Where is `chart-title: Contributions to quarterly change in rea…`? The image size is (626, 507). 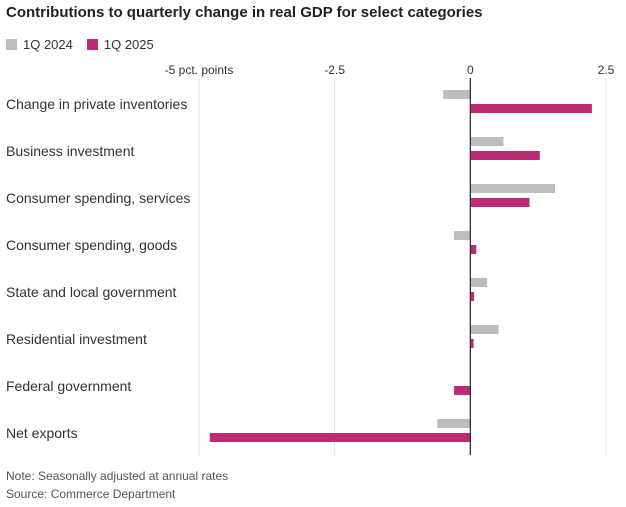 chart-title: Contributions to quarterly change in rea… is located at coordinates (244, 12).